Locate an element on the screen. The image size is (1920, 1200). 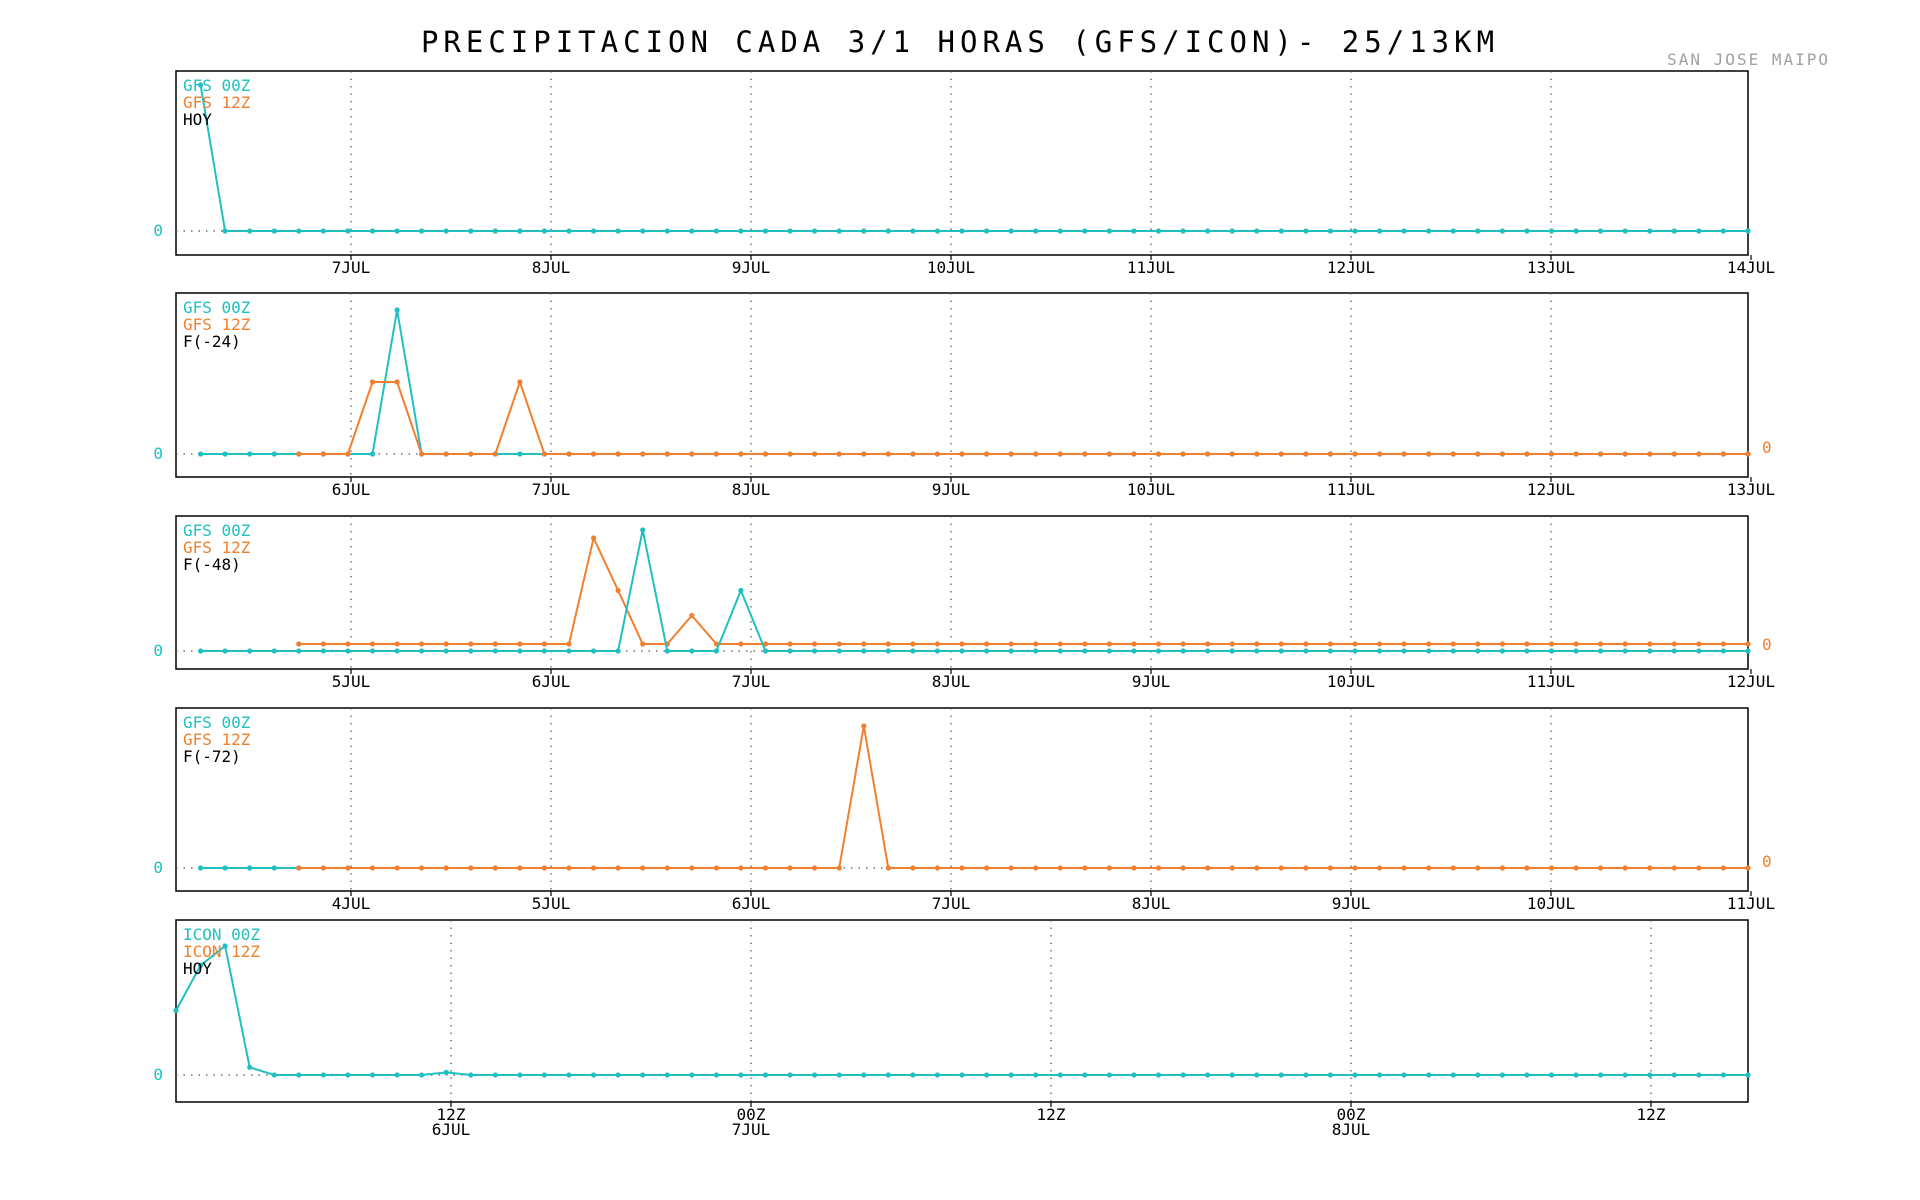
series-icon-00z is located at coordinates (962, 1010).